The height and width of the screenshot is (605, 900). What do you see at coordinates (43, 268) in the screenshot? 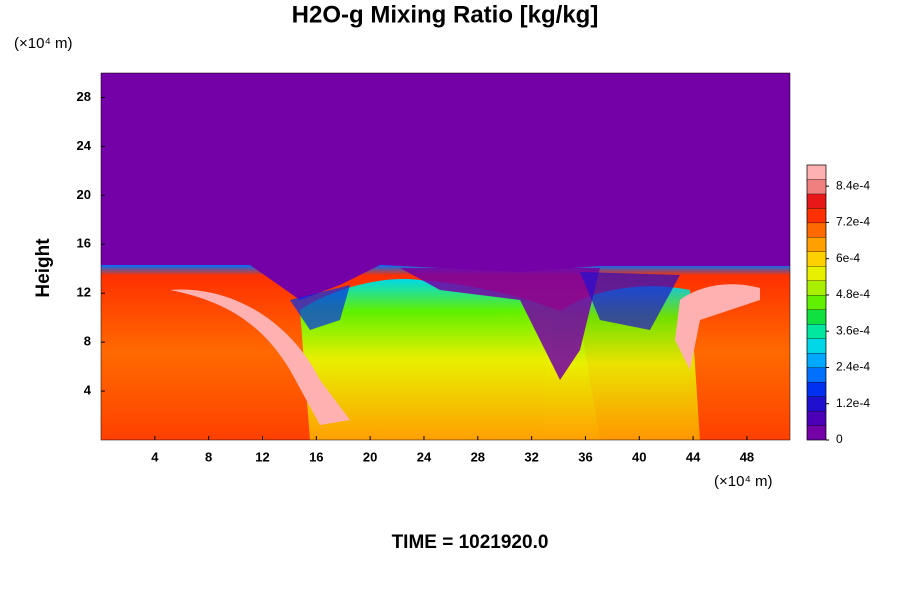
I see `y-axis-title: Height` at bounding box center [43, 268].